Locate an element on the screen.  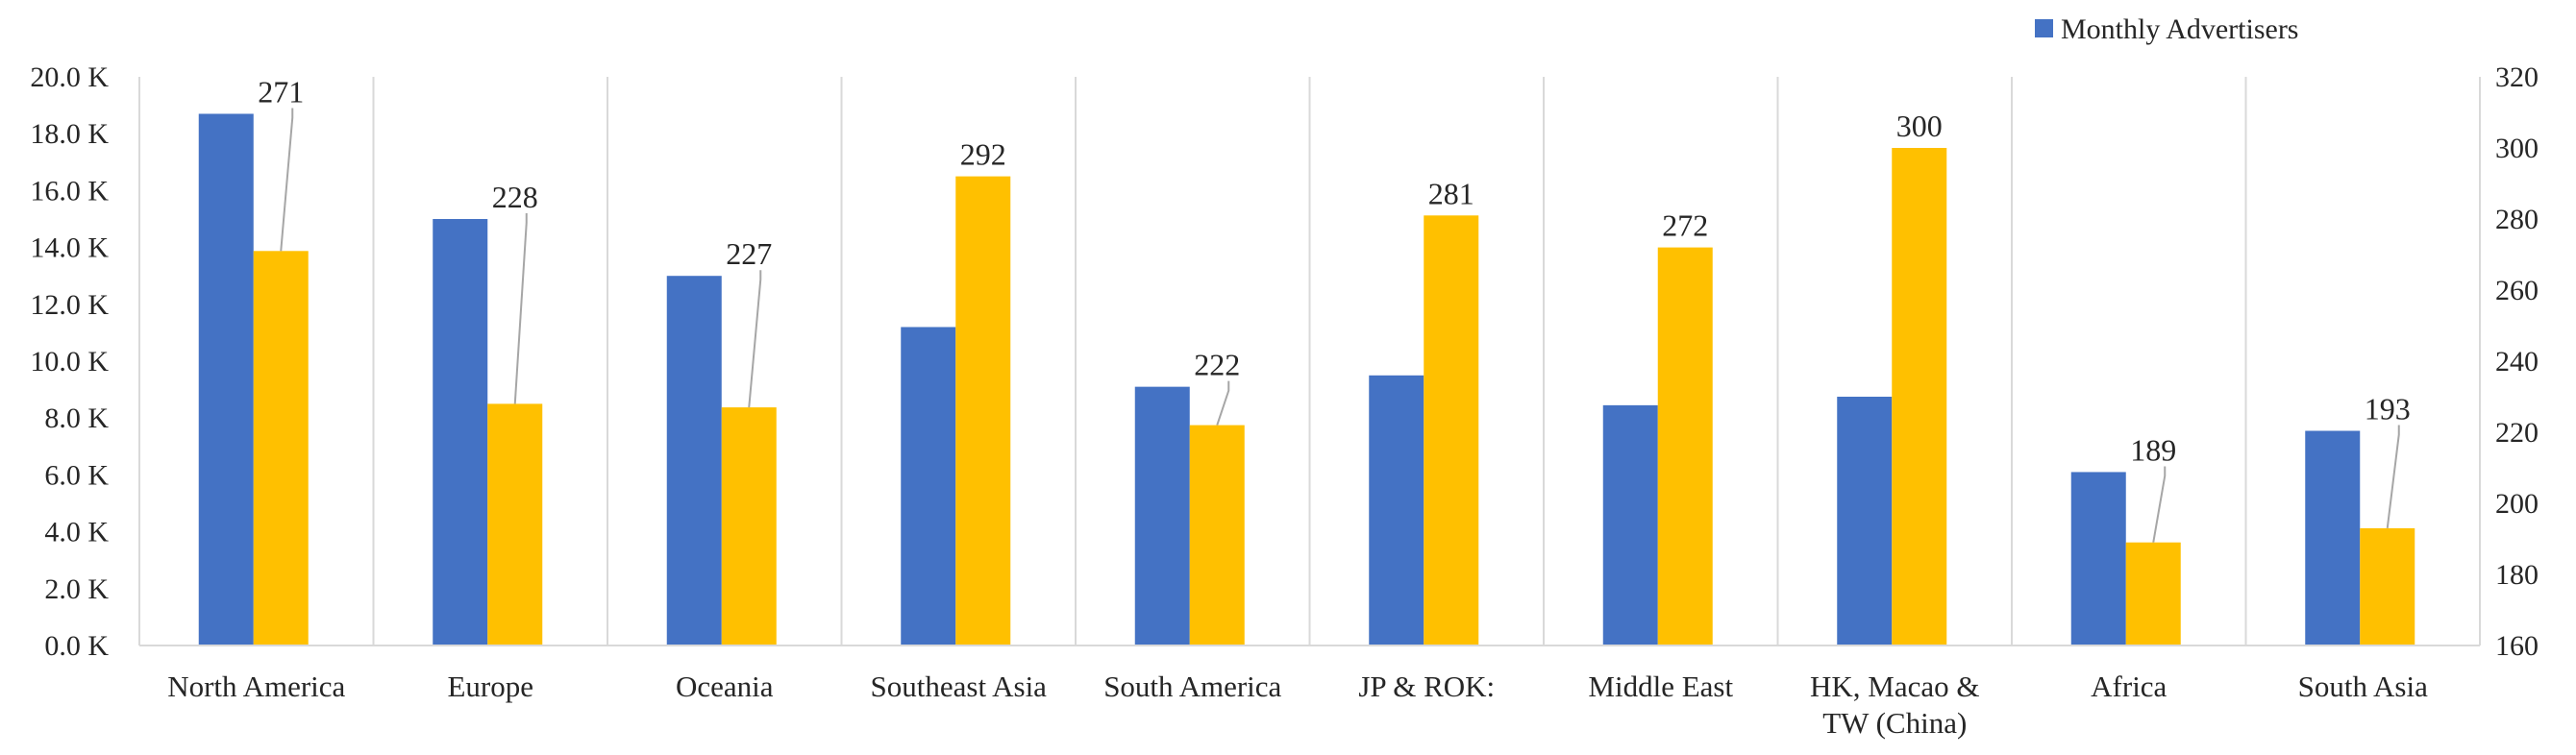
category-label: South America is located at coordinates (1192, 686).